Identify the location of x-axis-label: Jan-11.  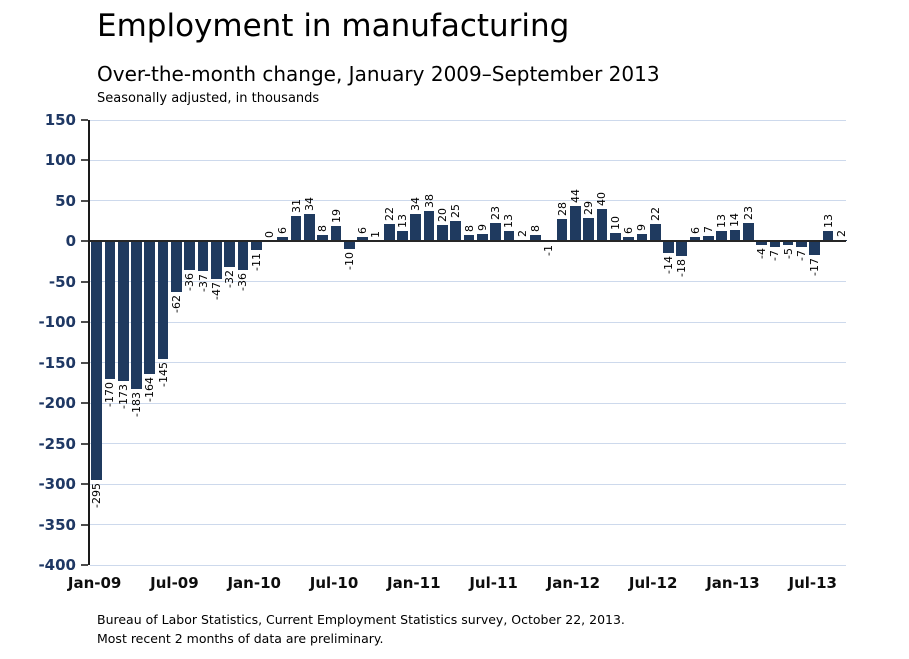
(414, 583).